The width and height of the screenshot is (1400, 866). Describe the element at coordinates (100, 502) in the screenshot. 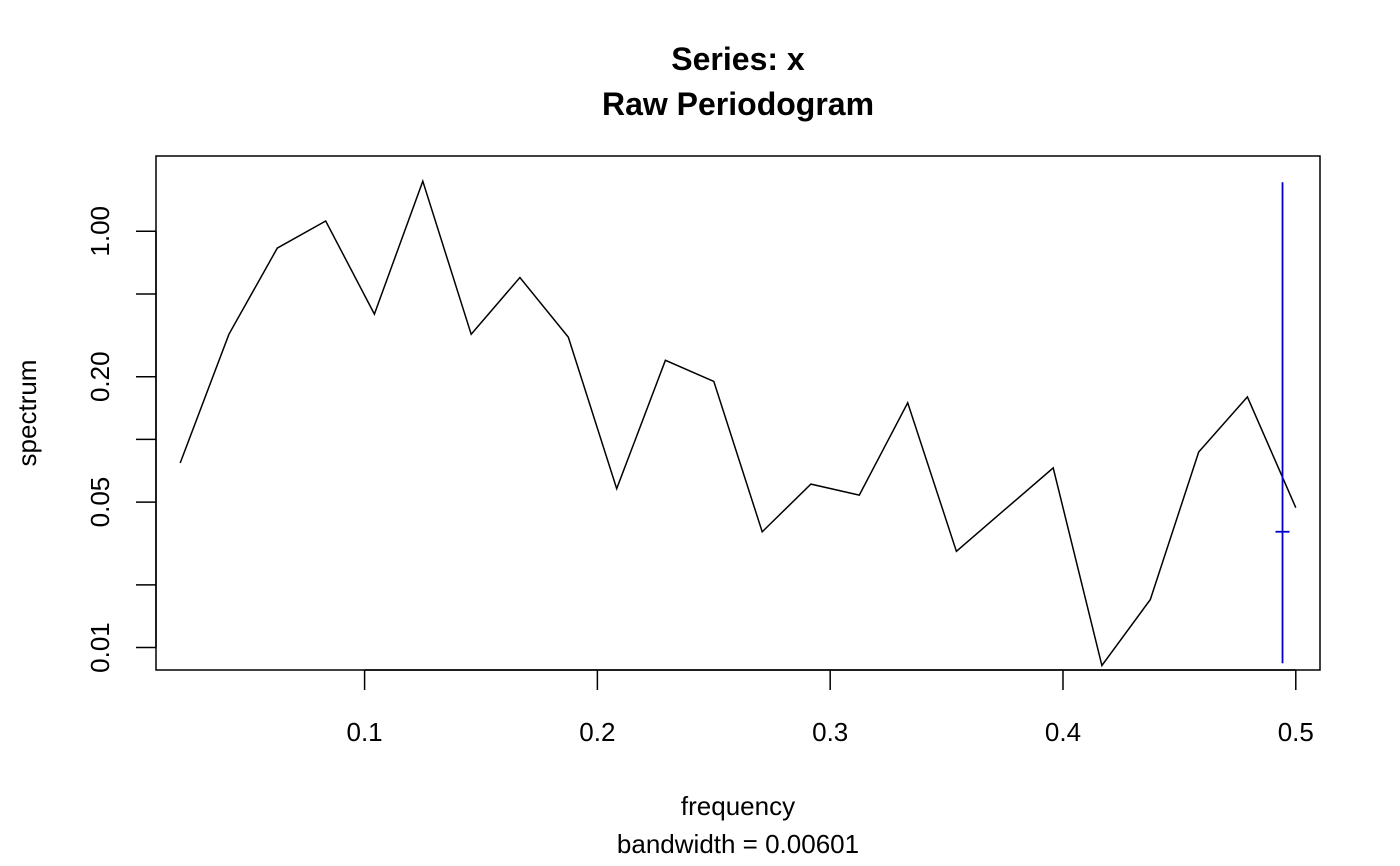

I see `y-tick-label: 0.05` at that location.